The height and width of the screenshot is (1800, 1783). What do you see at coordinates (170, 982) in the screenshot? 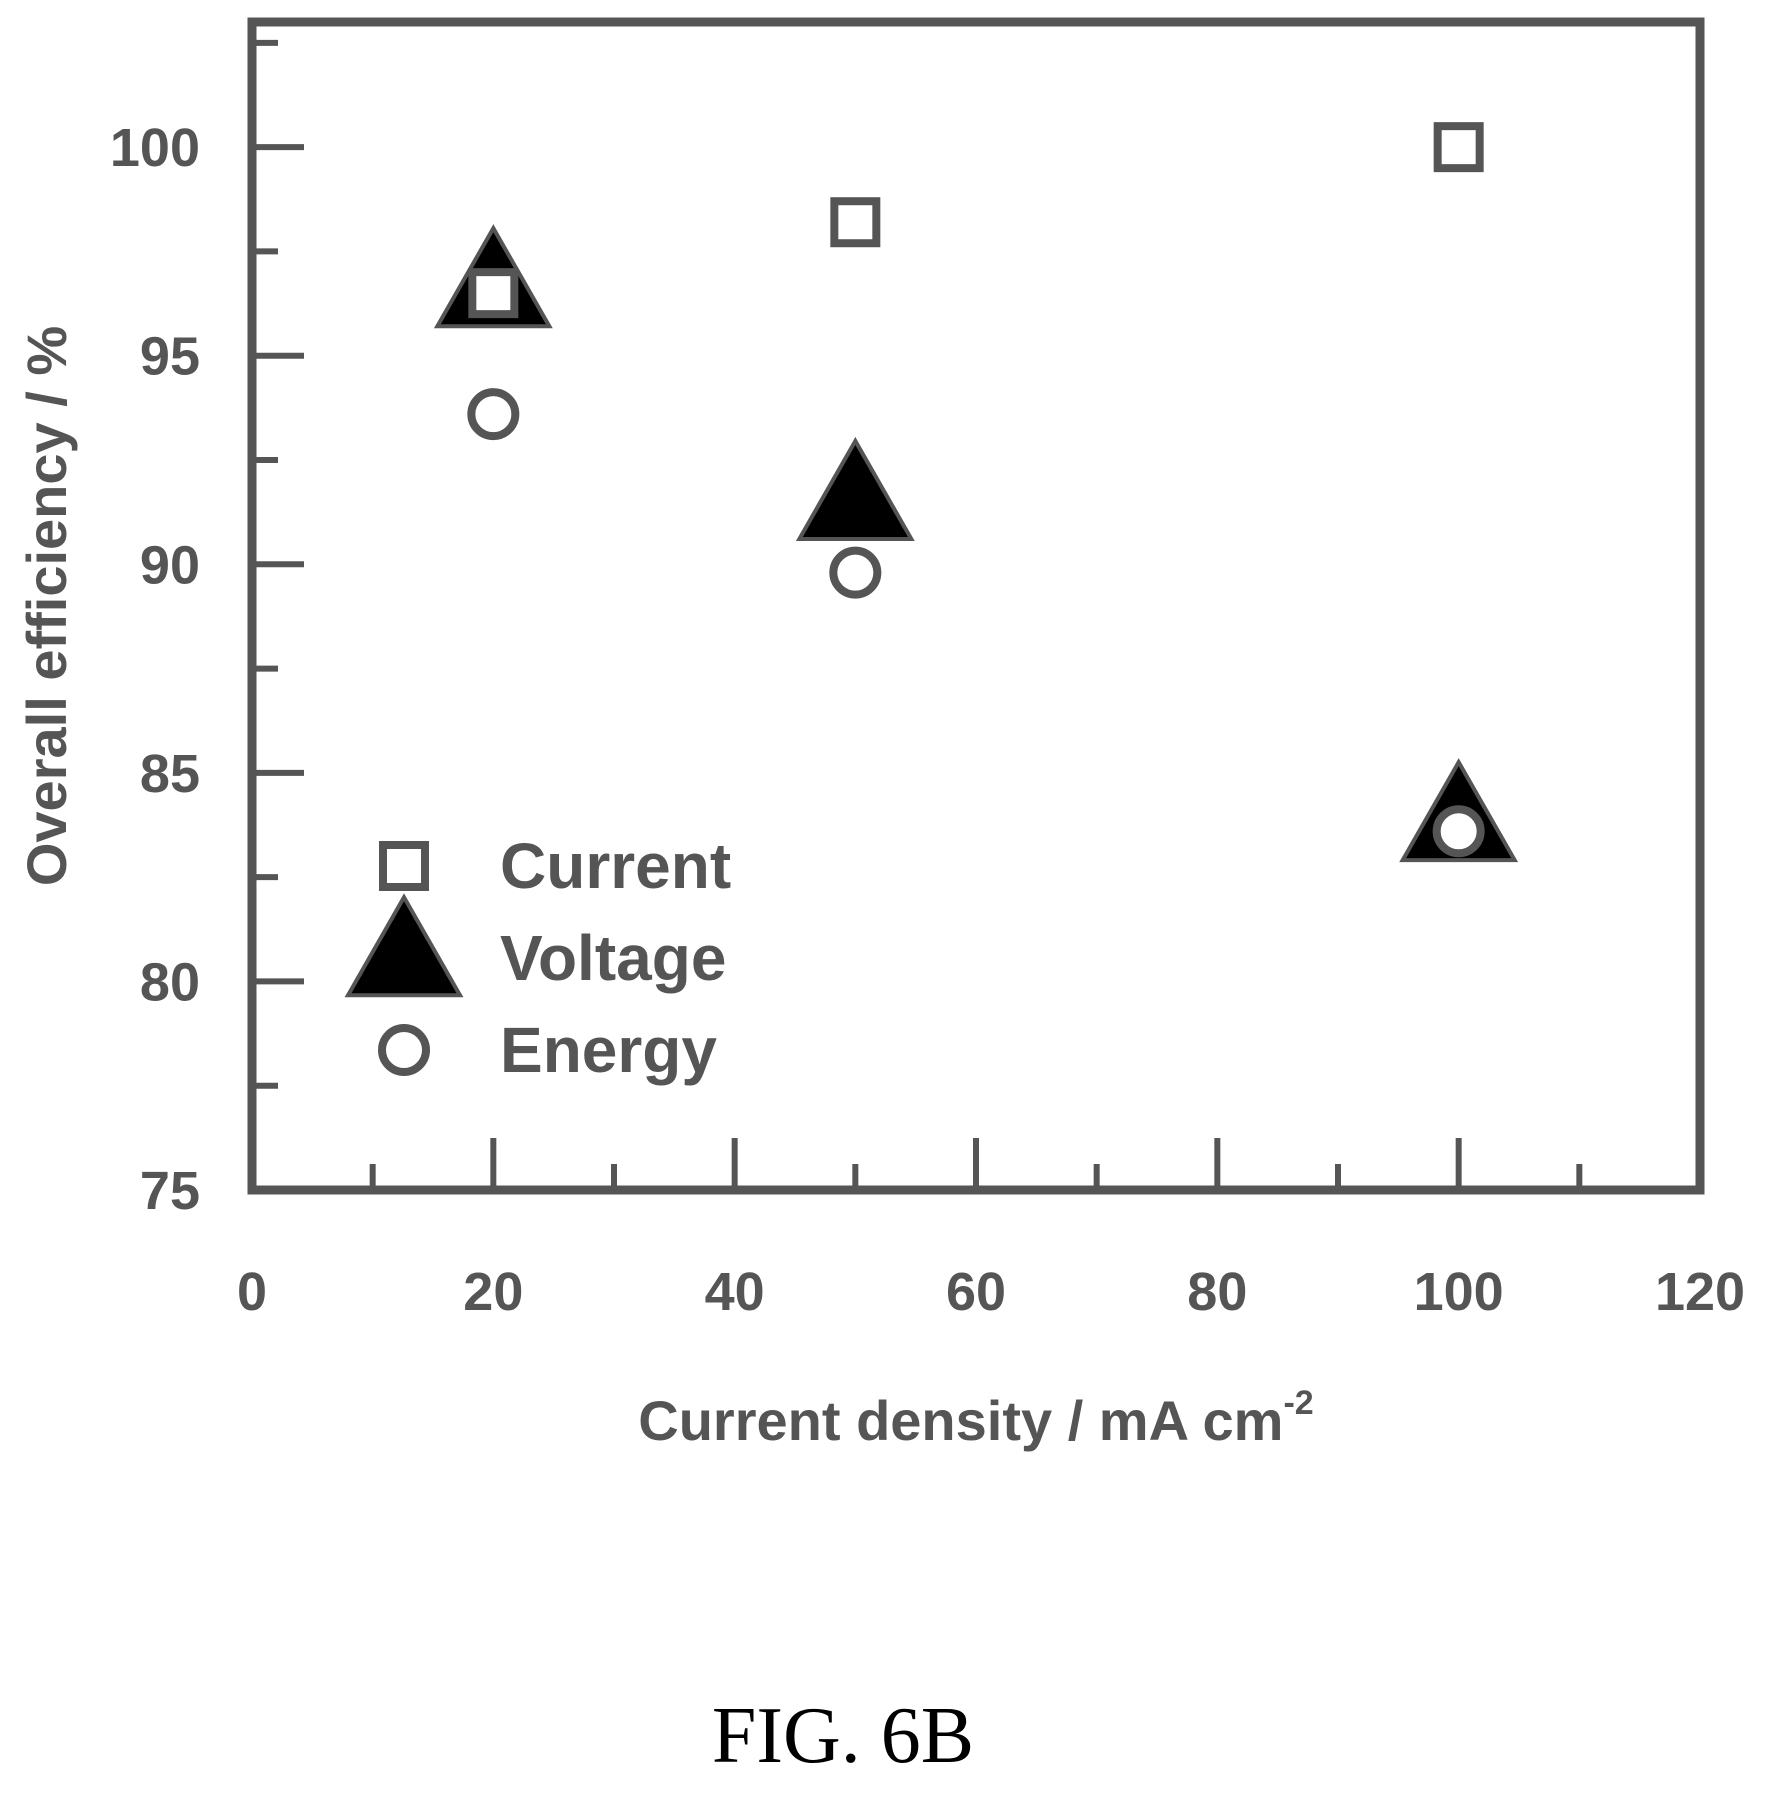
I see `y-tick-label: 80` at bounding box center [170, 982].